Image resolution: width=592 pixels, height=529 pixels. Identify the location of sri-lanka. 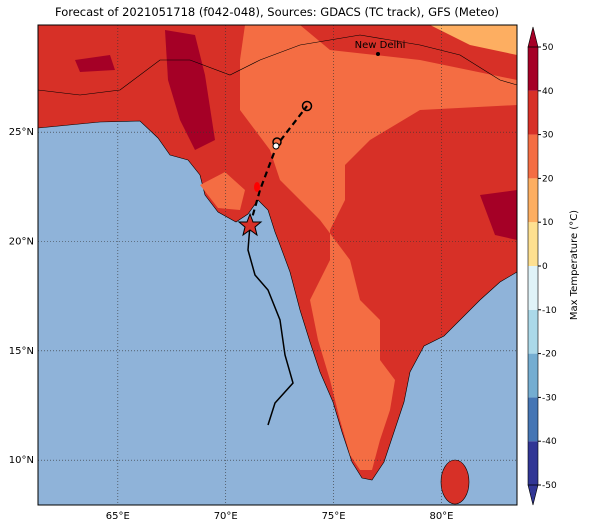
(455, 482).